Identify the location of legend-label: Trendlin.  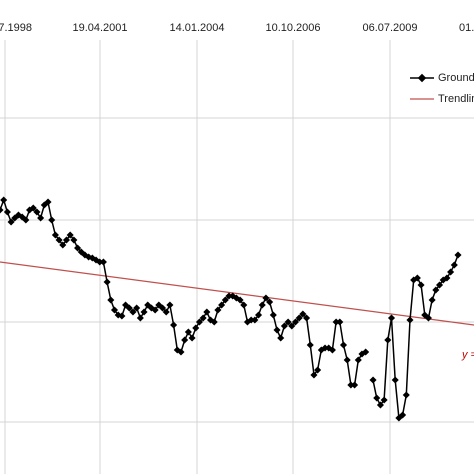
(456, 99).